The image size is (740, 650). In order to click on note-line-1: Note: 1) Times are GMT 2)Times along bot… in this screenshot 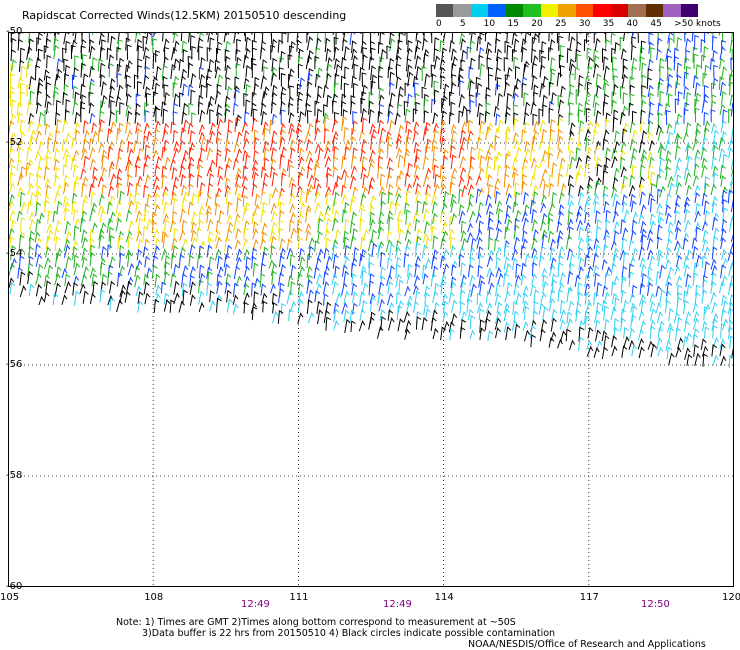, I will do `click(316, 622)`.